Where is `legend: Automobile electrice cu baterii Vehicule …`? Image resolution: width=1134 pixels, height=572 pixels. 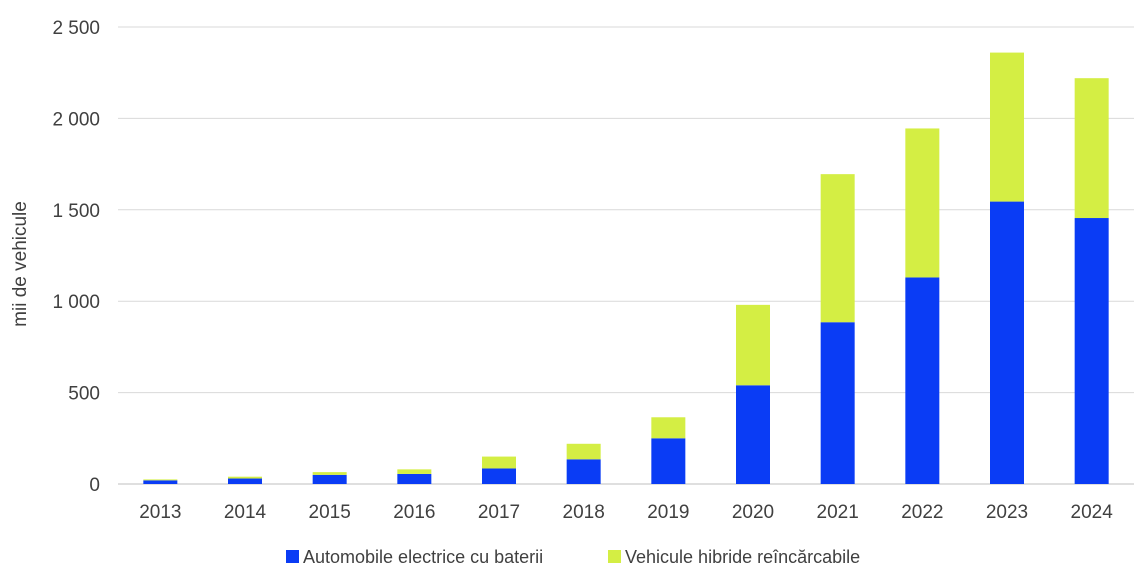
legend: Automobile electrice cu baterii Vehicule … is located at coordinates (573, 557).